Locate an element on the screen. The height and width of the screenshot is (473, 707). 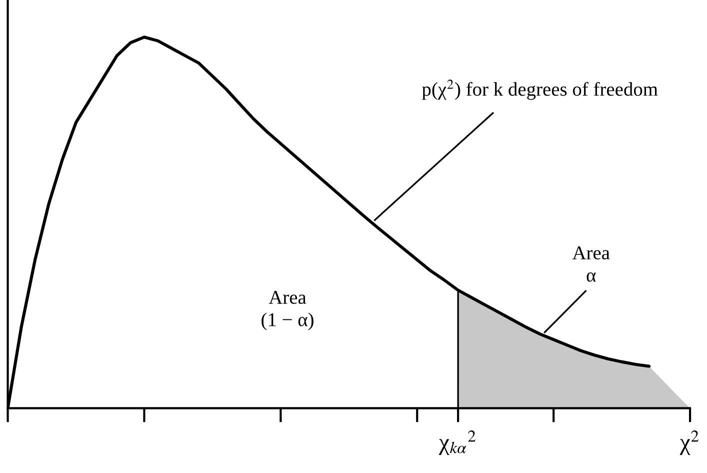
annotation: Area (1 − α) is located at coordinates (288, 310).